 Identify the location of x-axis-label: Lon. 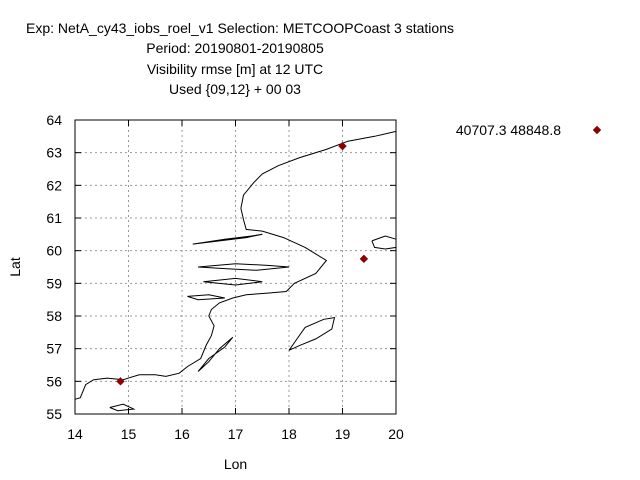
(235, 464).